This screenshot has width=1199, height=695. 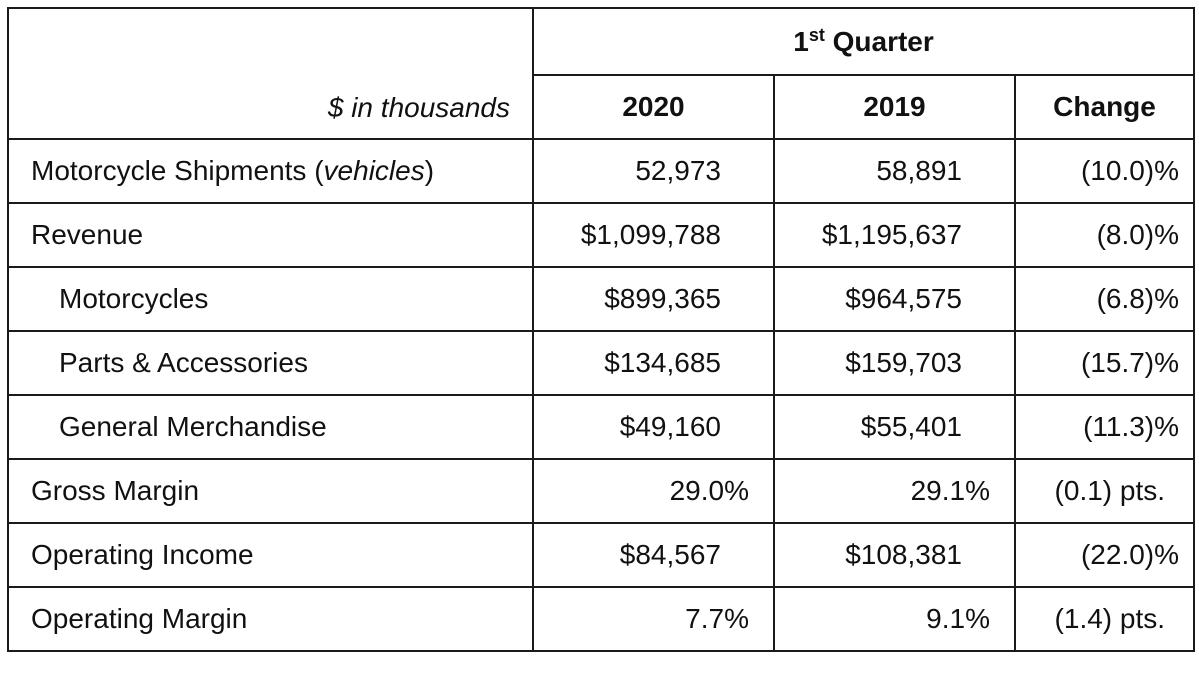 What do you see at coordinates (270, 427) in the screenshot?
I see `row-label: General Merchandise` at bounding box center [270, 427].